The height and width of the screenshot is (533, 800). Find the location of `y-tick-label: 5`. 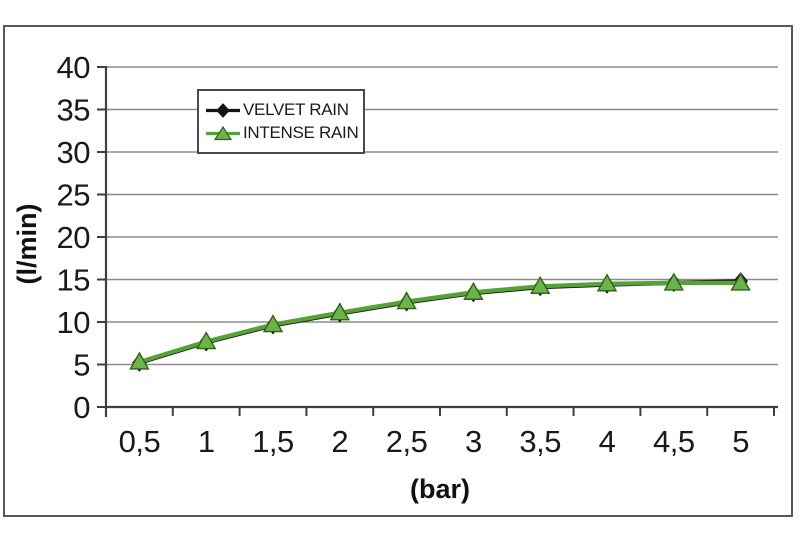

y-tick-label: 5 is located at coordinates (81, 365).